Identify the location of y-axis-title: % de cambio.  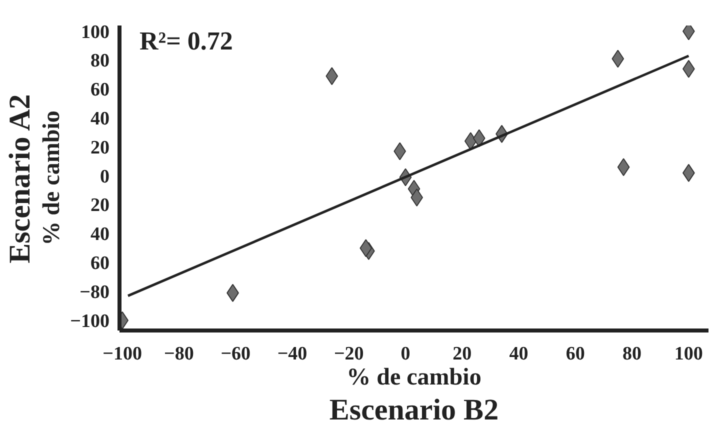
(52, 178).